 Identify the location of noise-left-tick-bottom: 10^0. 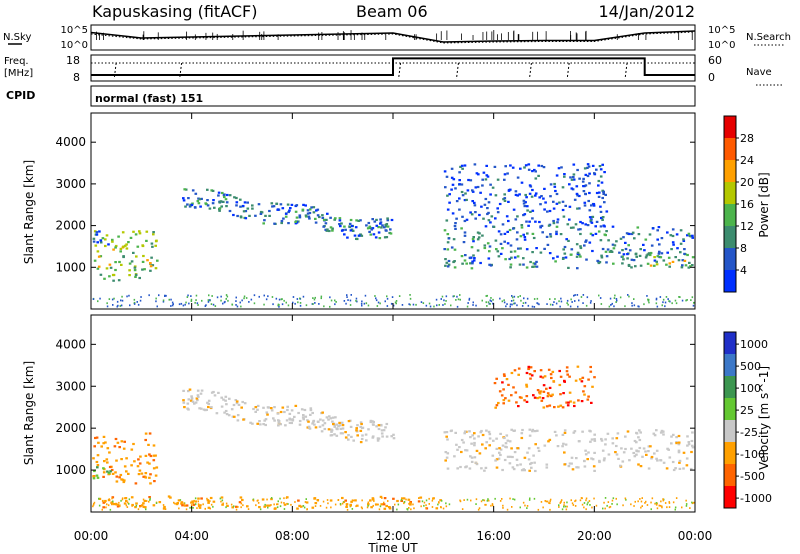
(74, 45).